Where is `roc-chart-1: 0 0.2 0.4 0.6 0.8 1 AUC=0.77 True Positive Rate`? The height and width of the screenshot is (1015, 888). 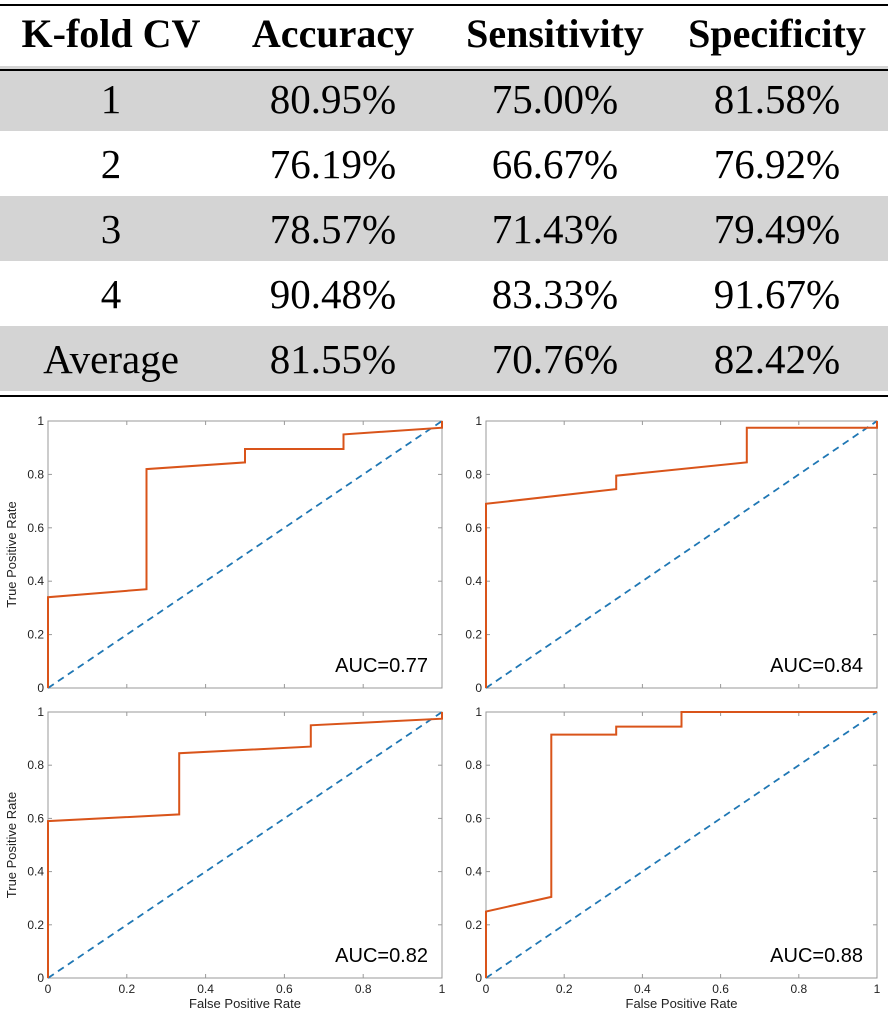 roc-chart-1: 0 0.2 0.4 0.6 0.8 1 AUC=0.77 True Positive Rate is located at coordinates (223, 554).